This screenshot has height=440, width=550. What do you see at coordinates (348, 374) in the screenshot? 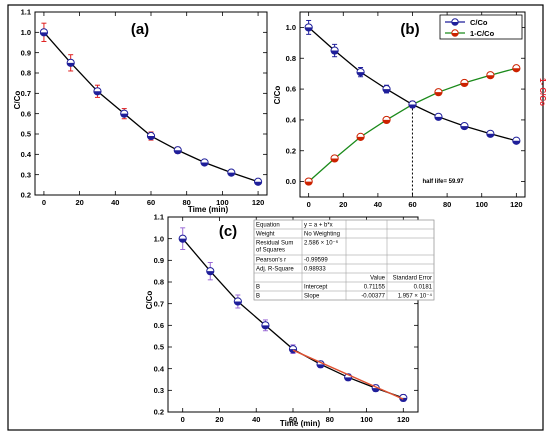
I see `fit-line` at bounding box center [348, 374].